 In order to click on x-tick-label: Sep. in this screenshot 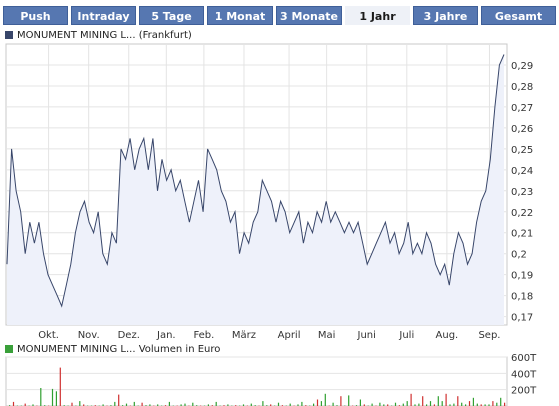, I will do `click(489, 335)`.